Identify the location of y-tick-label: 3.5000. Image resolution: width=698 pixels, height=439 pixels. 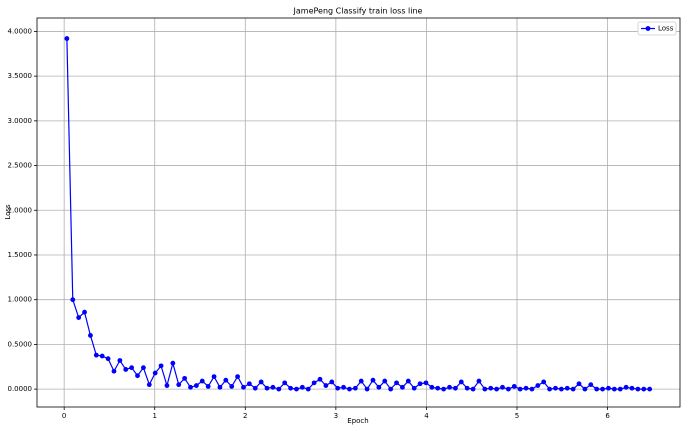
(20, 76).